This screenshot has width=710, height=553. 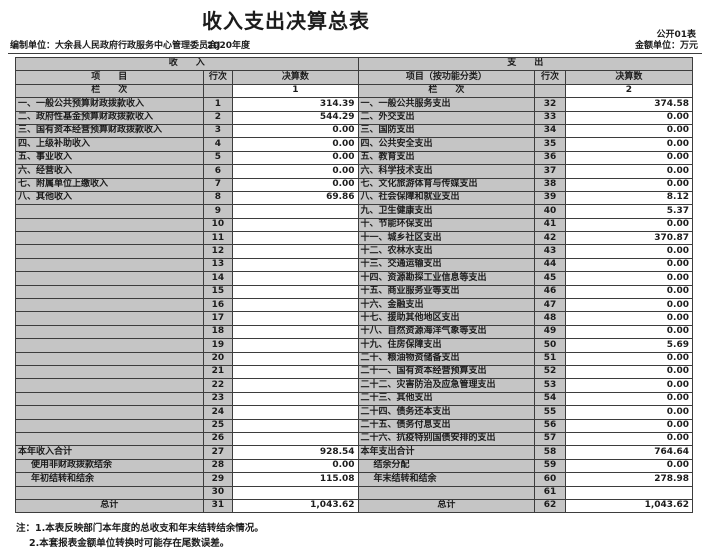 I want to click on table-row: 25 二十五、债务付息支出 56 0.00, so click(x=354, y=425).